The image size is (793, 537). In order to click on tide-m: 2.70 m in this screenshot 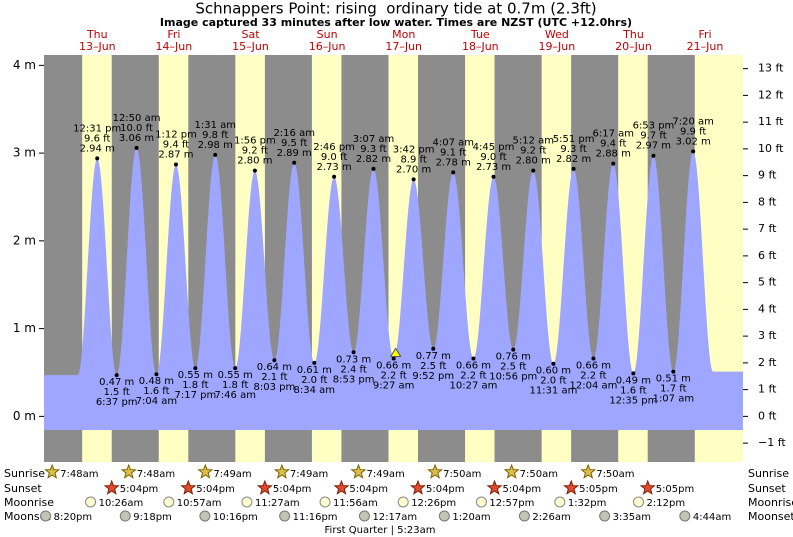, I will do `click(413, 169)`.